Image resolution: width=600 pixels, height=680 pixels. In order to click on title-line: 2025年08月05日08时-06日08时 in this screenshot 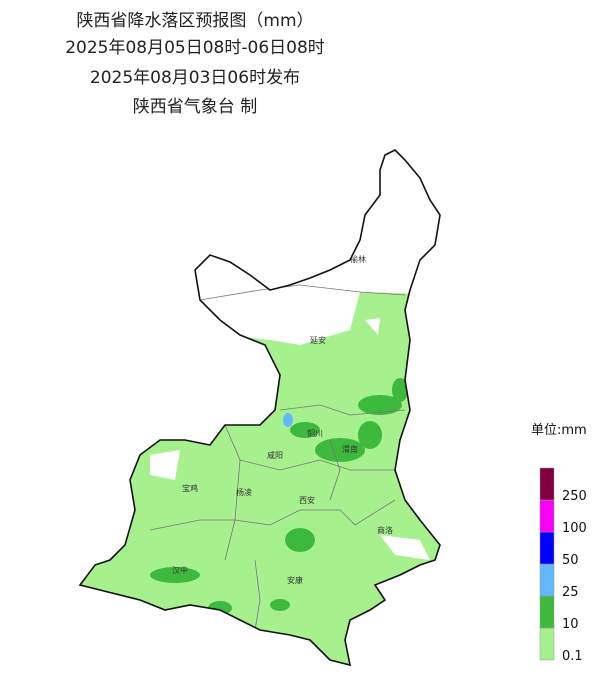, I will do `click(195, 48)`.